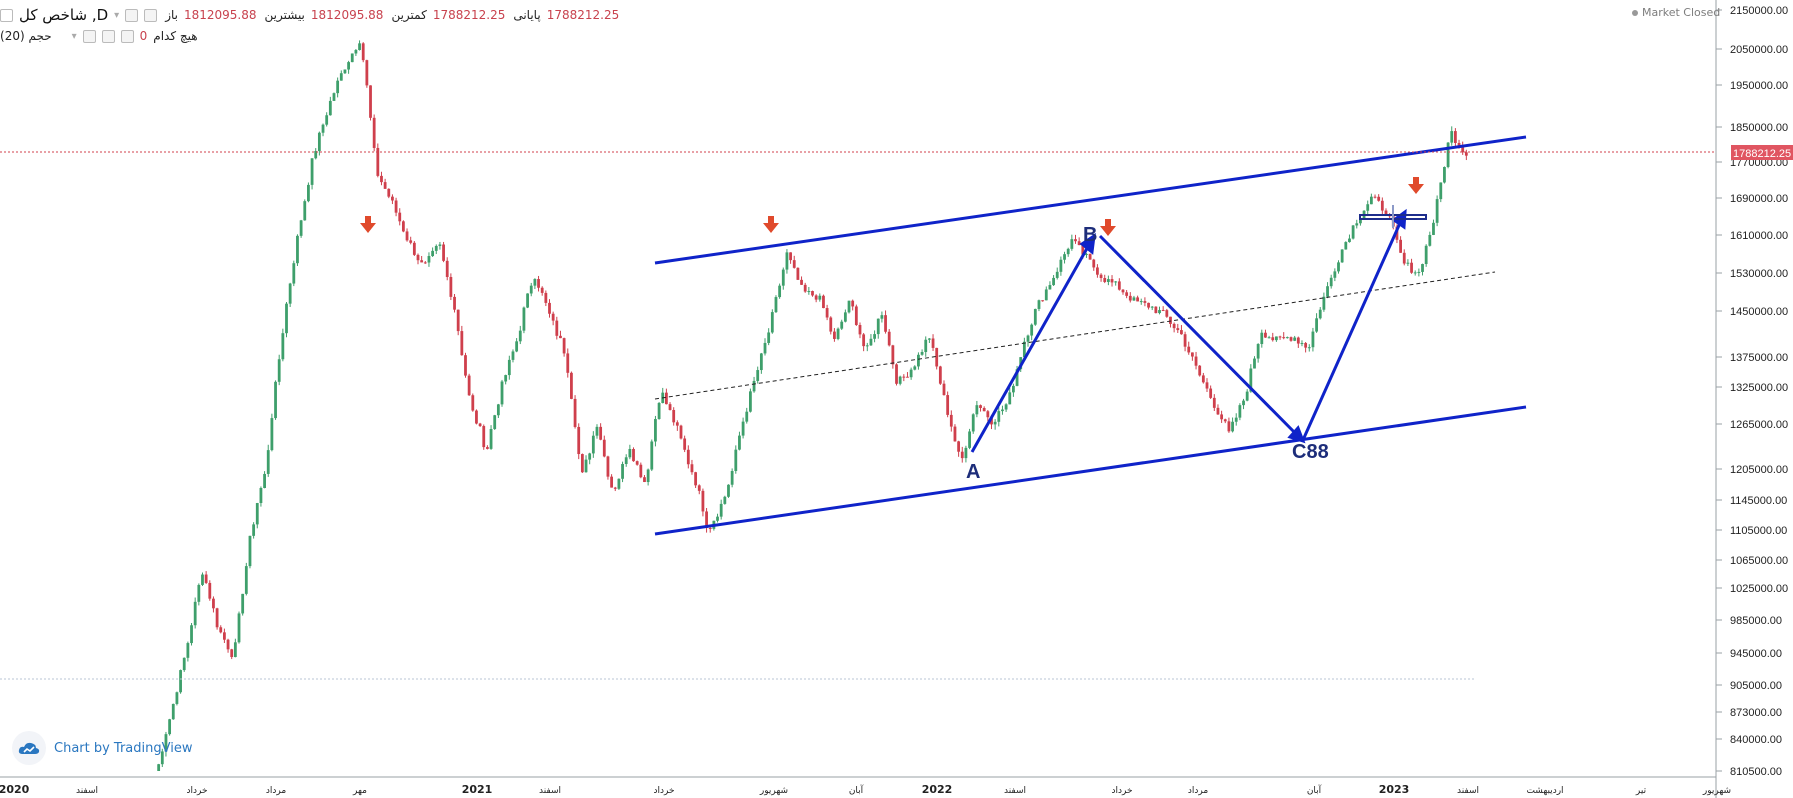 The image size is (1793, 798). Describe the element at coordinates (102, 748) in the screenshot. I see `tradingview-watermark: Chart by TradingView` at that location.